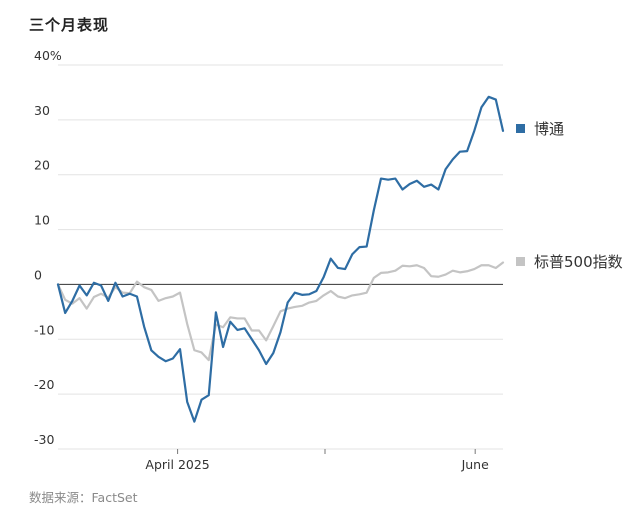 This screenshot has height=518, width=640. Describe the element at coordinates (38, 274) in the screenshot. I see `y-tick-label: 0` at that location.